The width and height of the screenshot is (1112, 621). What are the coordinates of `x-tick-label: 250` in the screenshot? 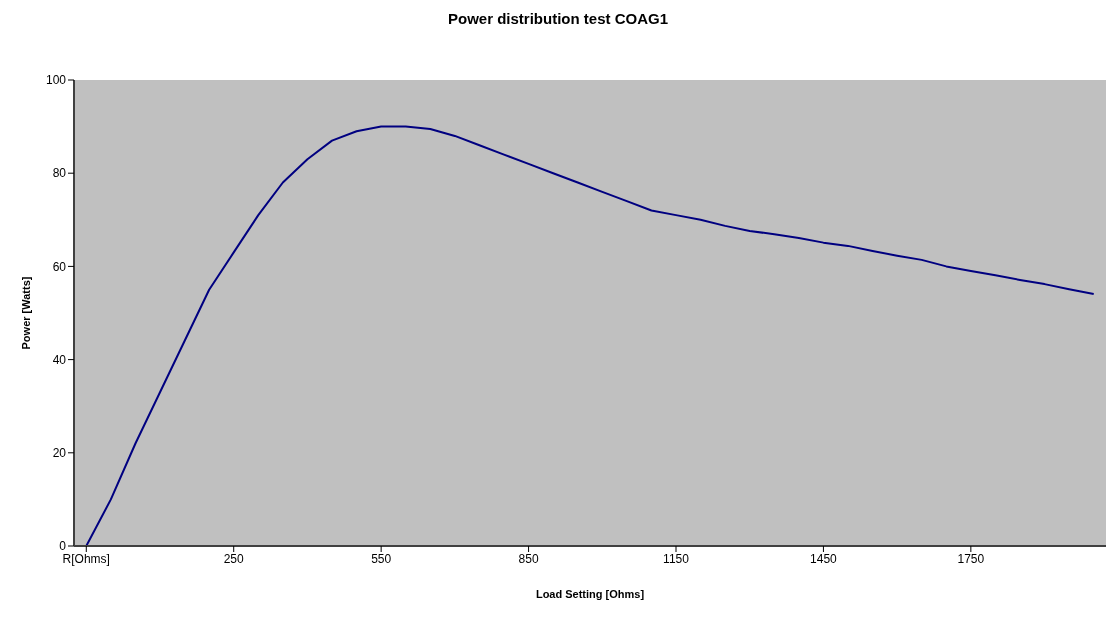 It's located at (234, 558).